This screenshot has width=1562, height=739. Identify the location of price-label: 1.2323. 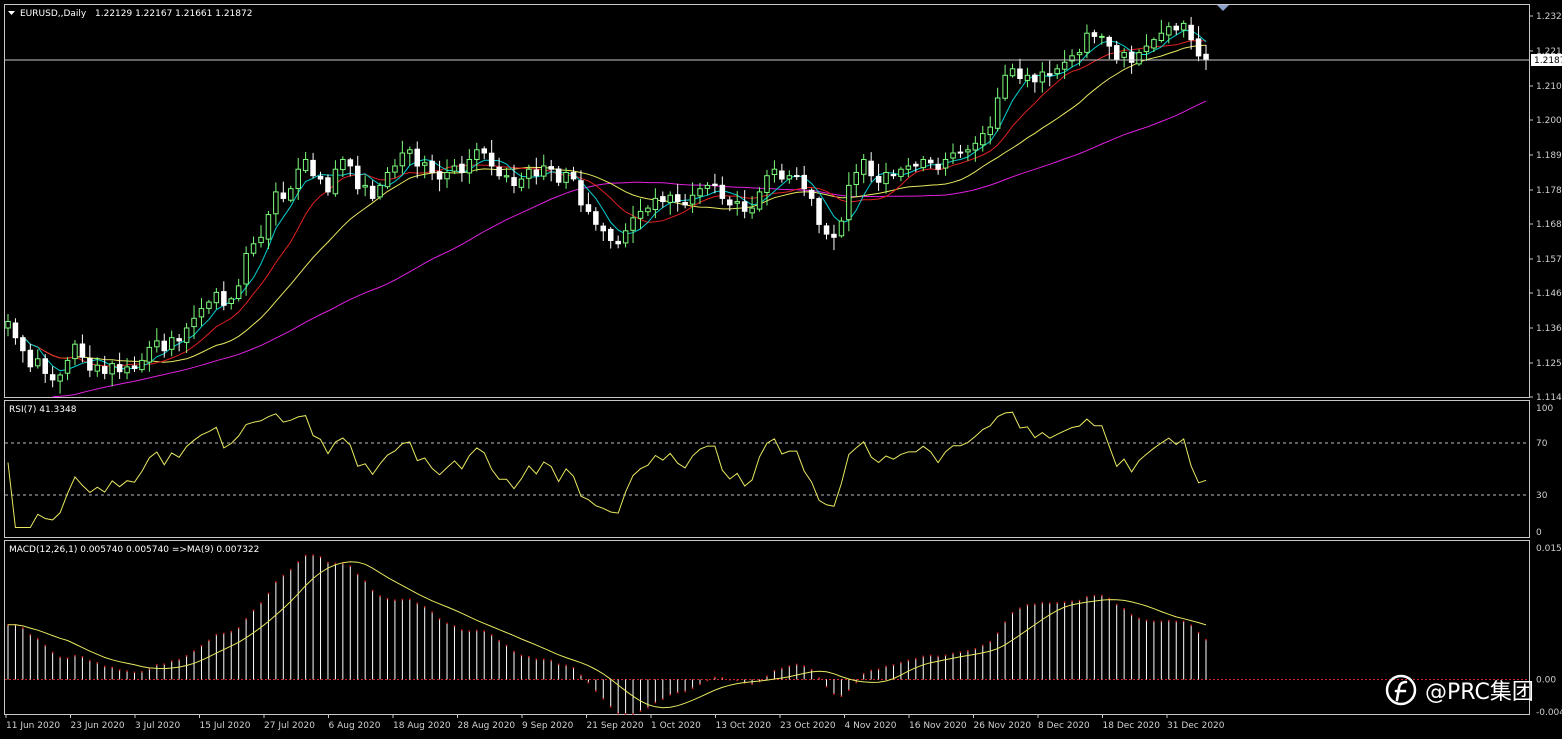
(1549, 17).